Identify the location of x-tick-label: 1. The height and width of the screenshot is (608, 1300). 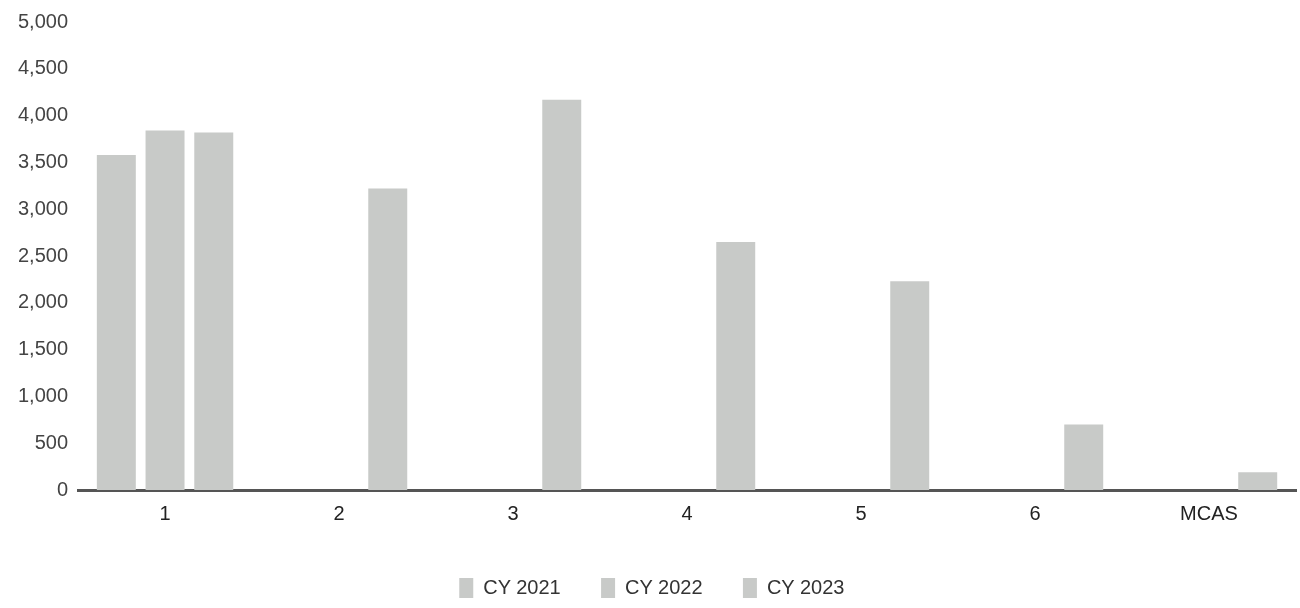
(165, 512).